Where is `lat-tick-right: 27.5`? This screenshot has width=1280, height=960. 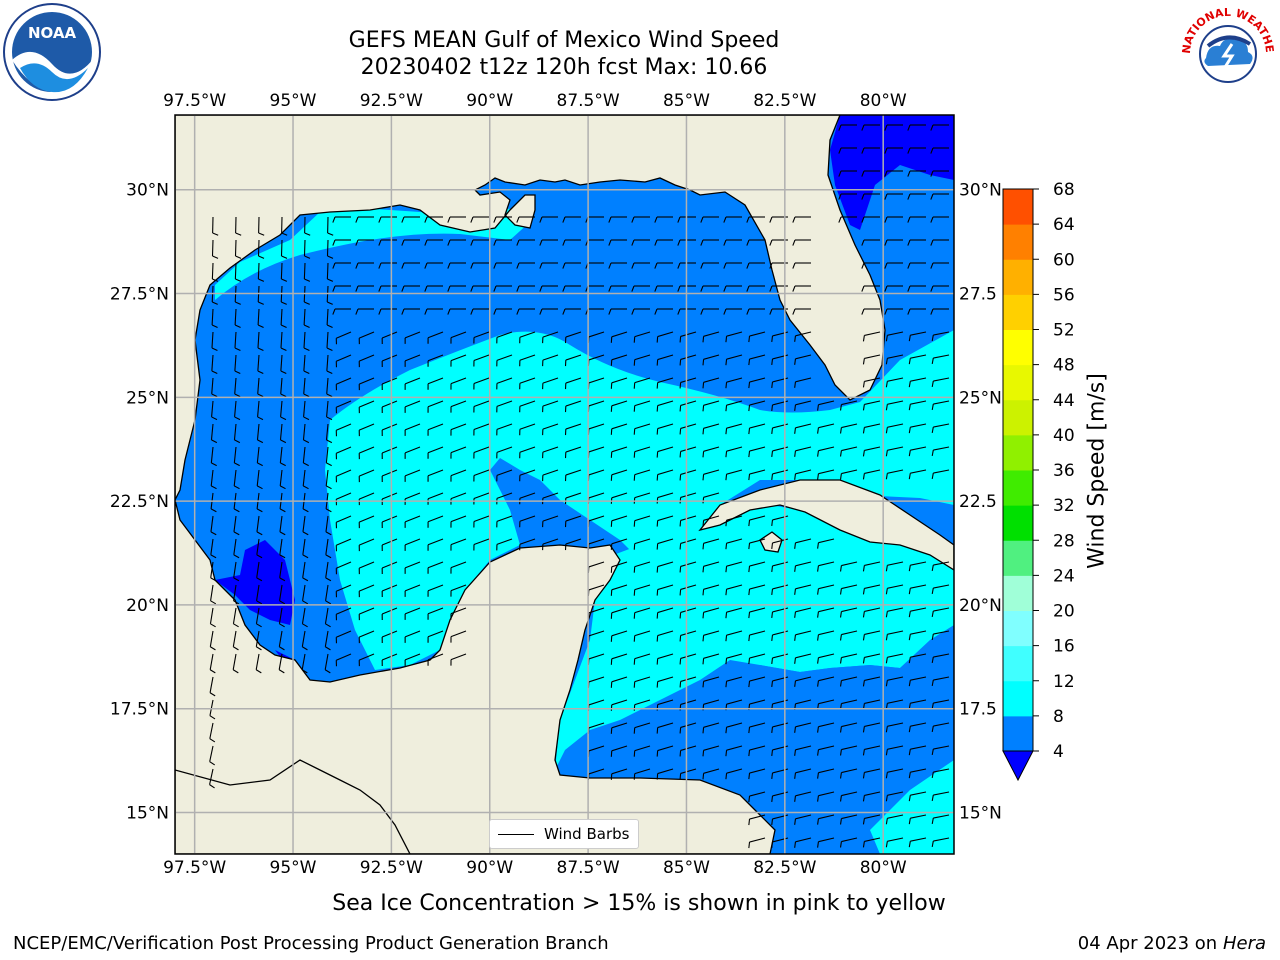 lat-tick-right: 27.5 is located at coordinates (978, 295).